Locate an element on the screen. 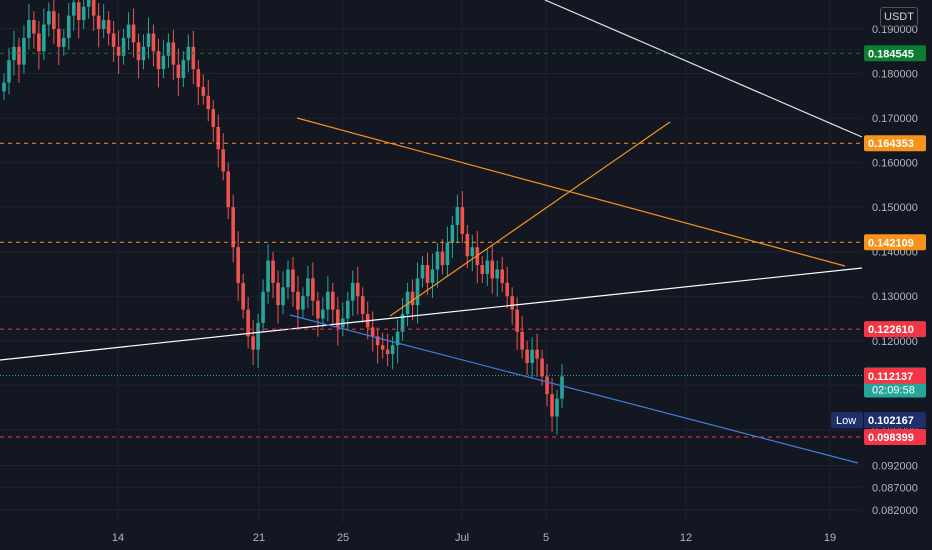 The width and height of the screenshot is (932, 550). x-tick-label: 19 is located at coordinates (830, 538).